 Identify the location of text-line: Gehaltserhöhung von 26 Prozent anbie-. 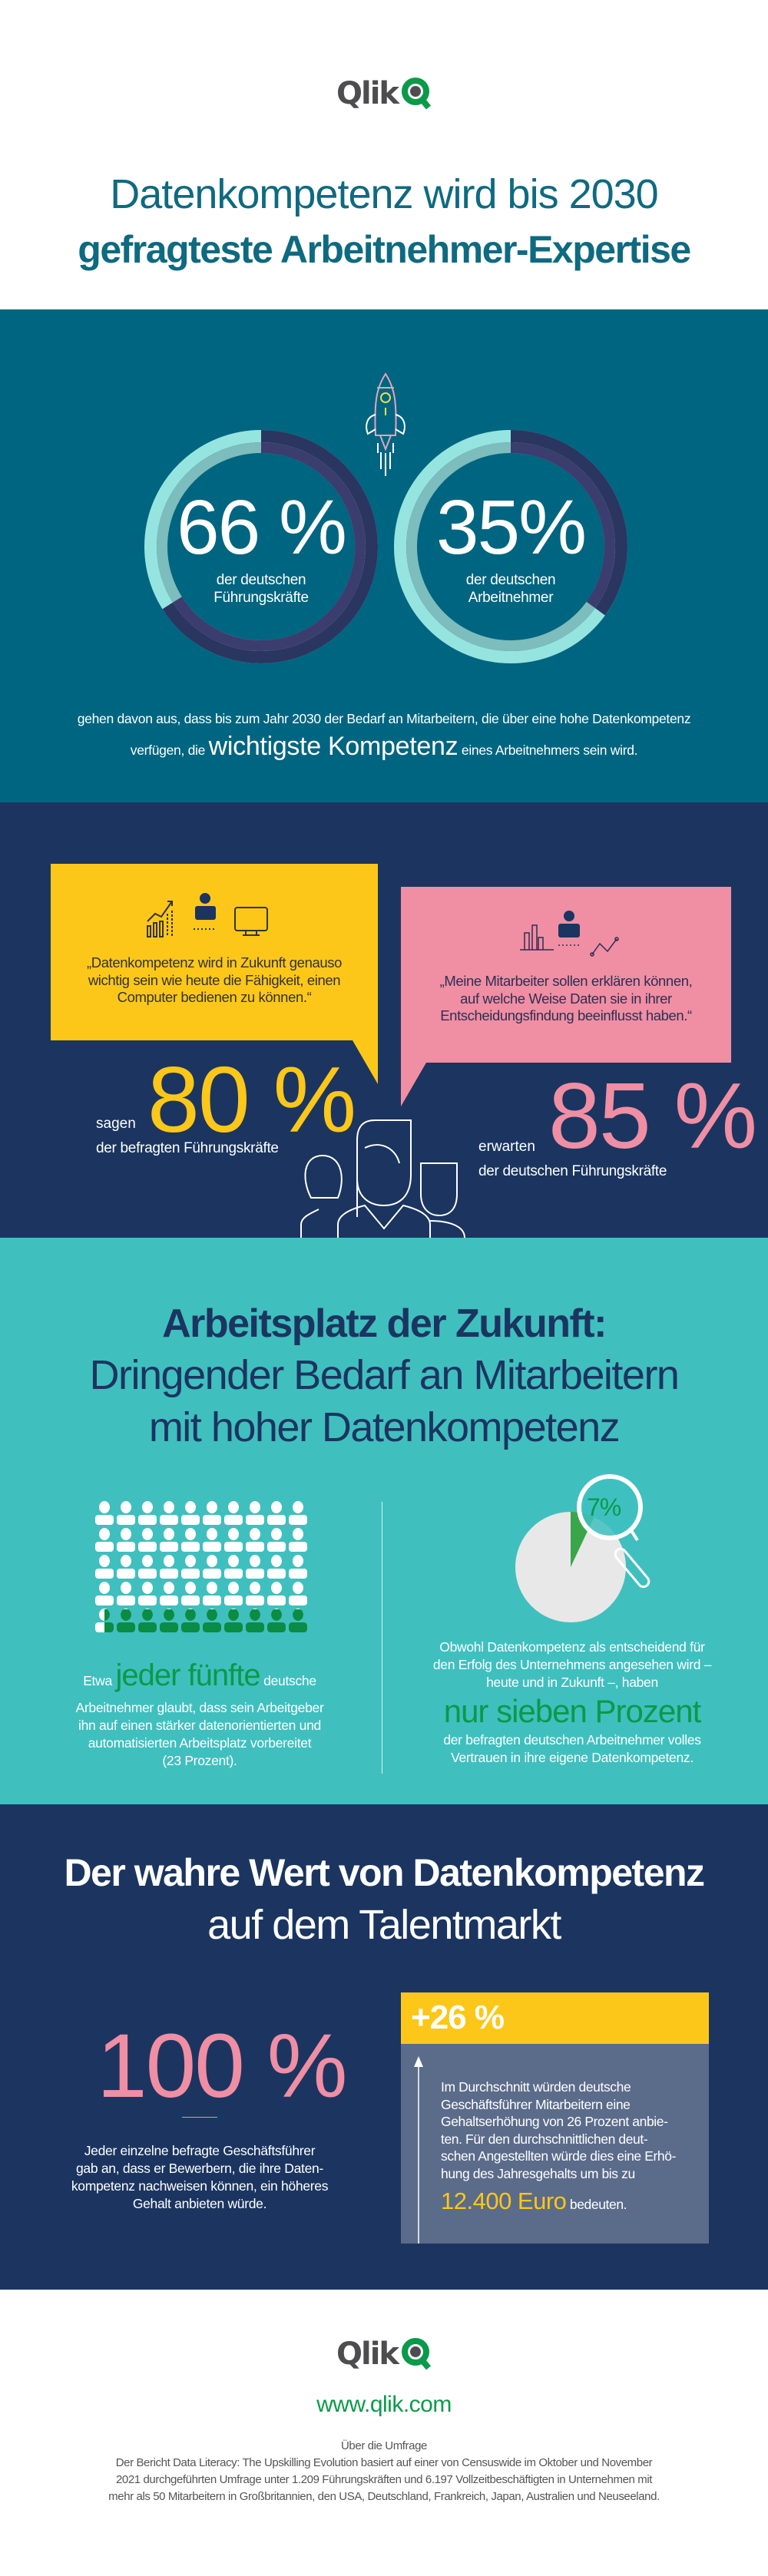
(554, 2121).